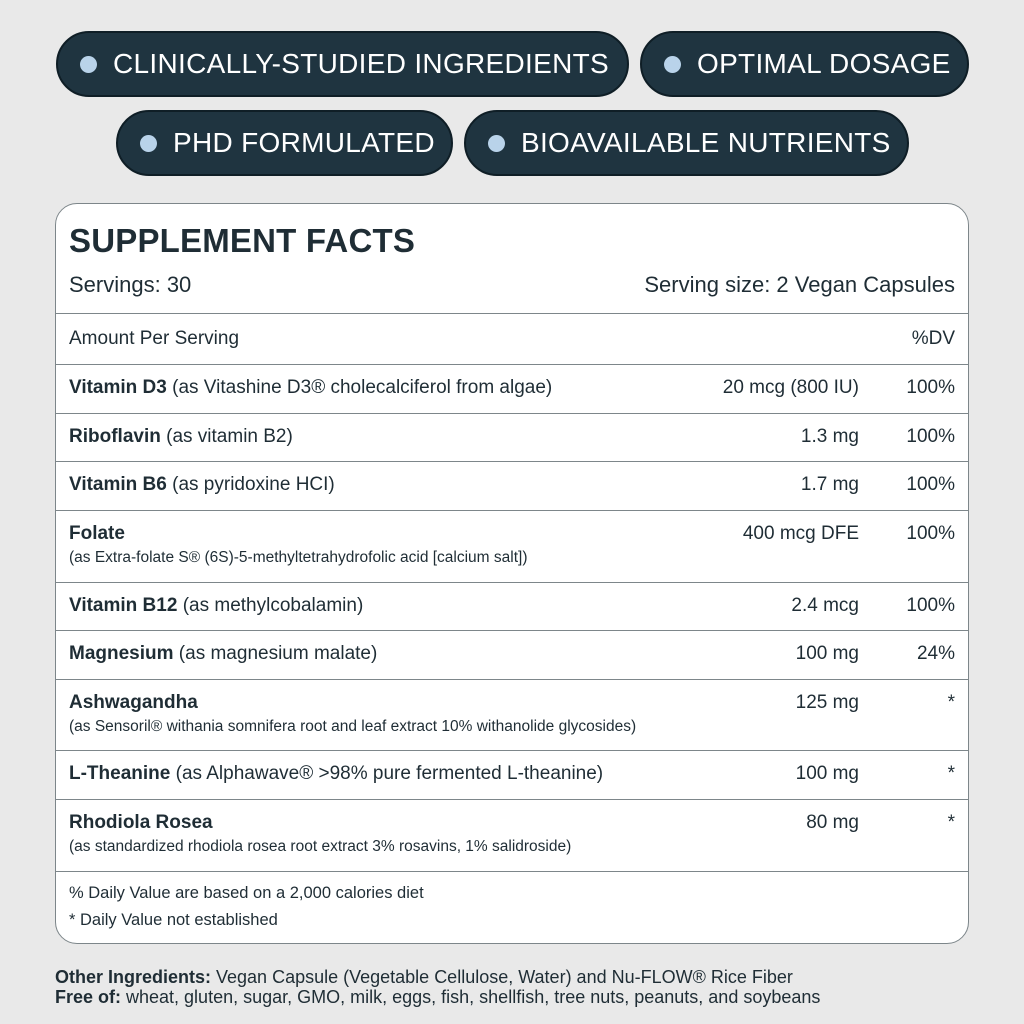 The image size is (1024, 1024). Describe the element at coordinates (829, 436) in the screenshot. I see `nutrient-amount: 1.3 mg` at that location.